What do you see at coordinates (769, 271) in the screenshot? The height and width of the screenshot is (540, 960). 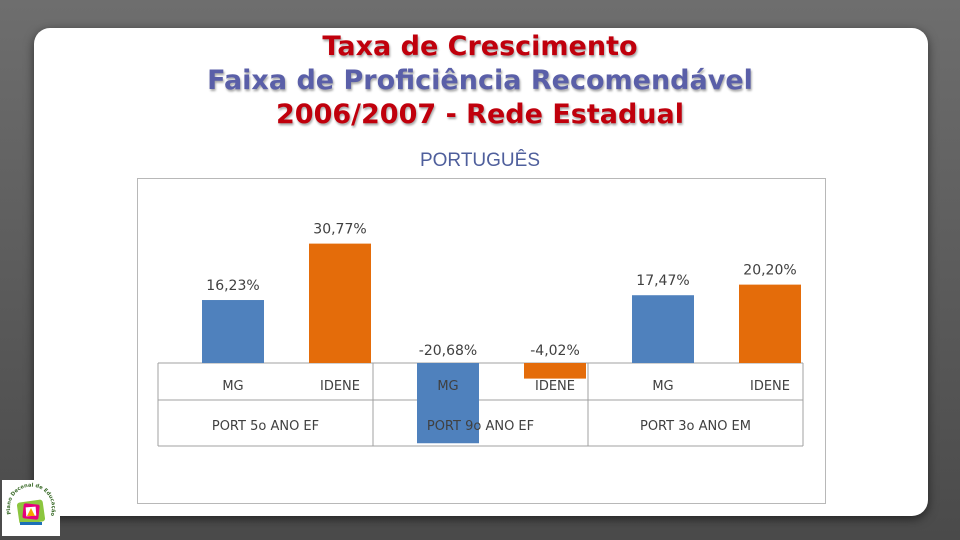 I see `data-label: 20,20%` at bounding box center [769, 271].